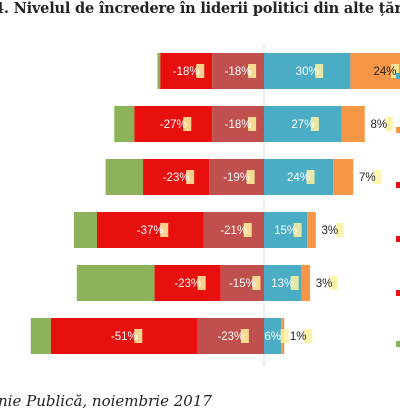  I want to click on data-label-red: -51%, so click(124, 337).